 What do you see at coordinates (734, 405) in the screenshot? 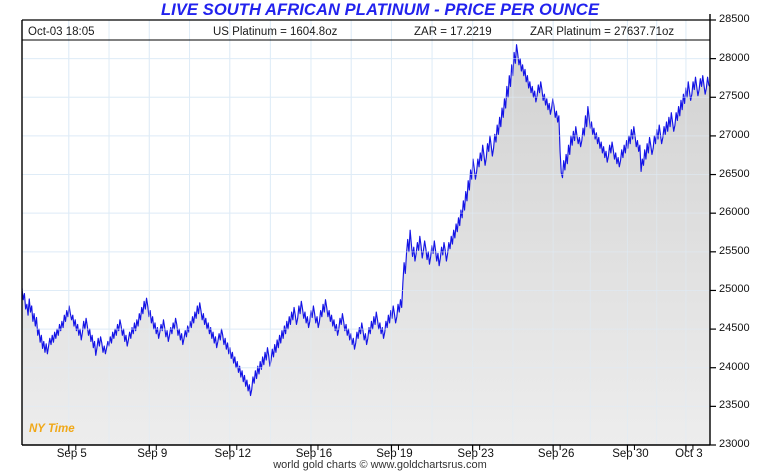
I see `y-axis-tick-label: 23500` at bounding box center [734, 405].